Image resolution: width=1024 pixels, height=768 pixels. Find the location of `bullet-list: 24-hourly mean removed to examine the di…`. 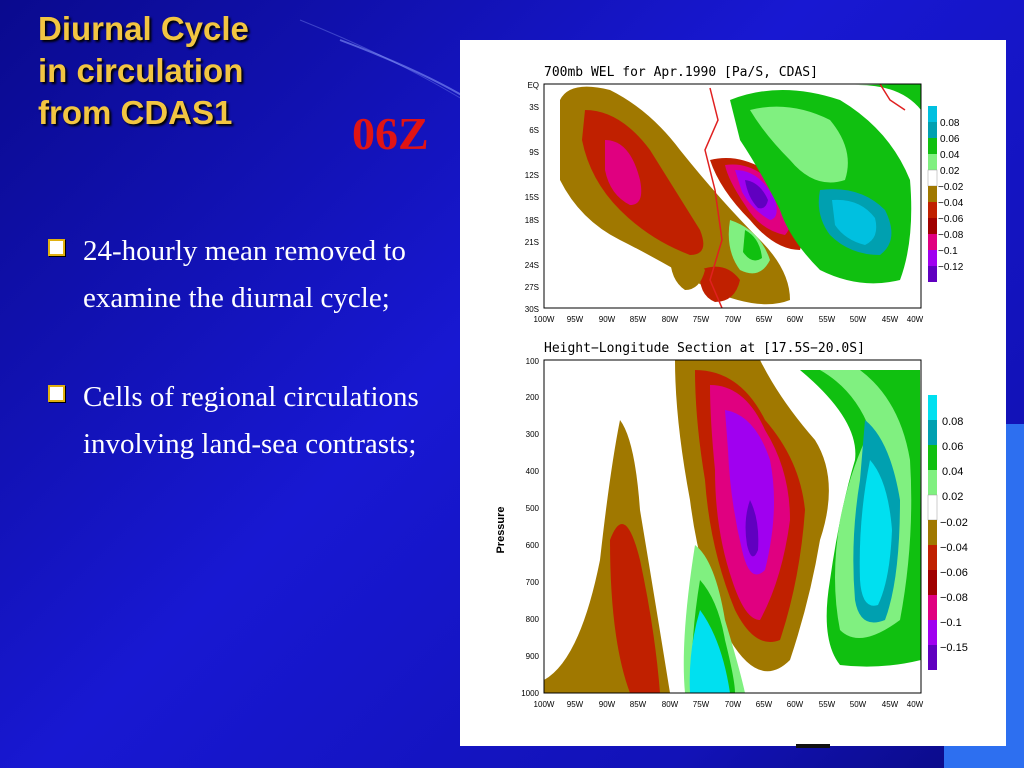

bullet-list: 24-hourly mean removed to examine the di… is located at coordinates (238, 374).